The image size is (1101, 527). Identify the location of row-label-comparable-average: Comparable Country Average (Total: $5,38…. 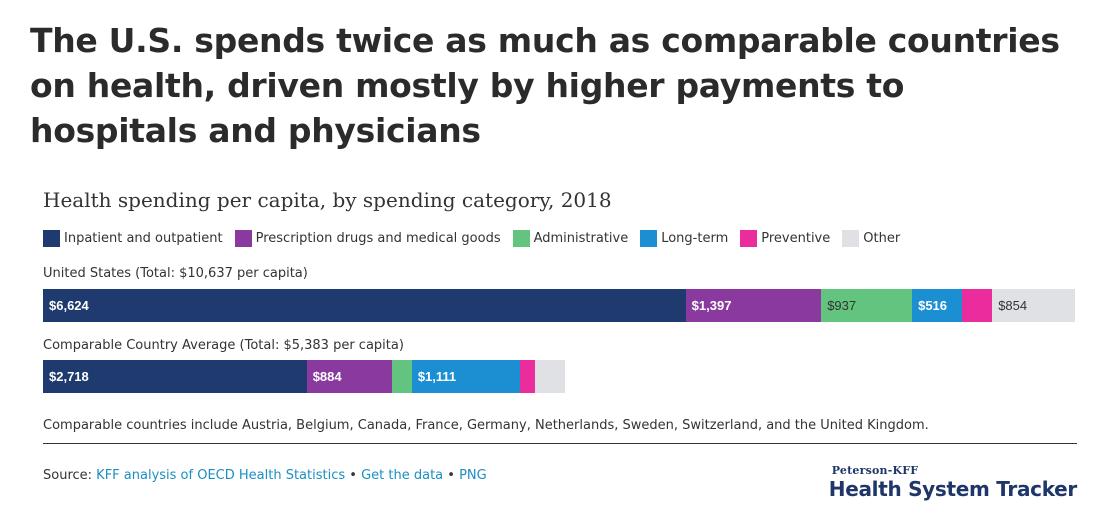
(223, 345).